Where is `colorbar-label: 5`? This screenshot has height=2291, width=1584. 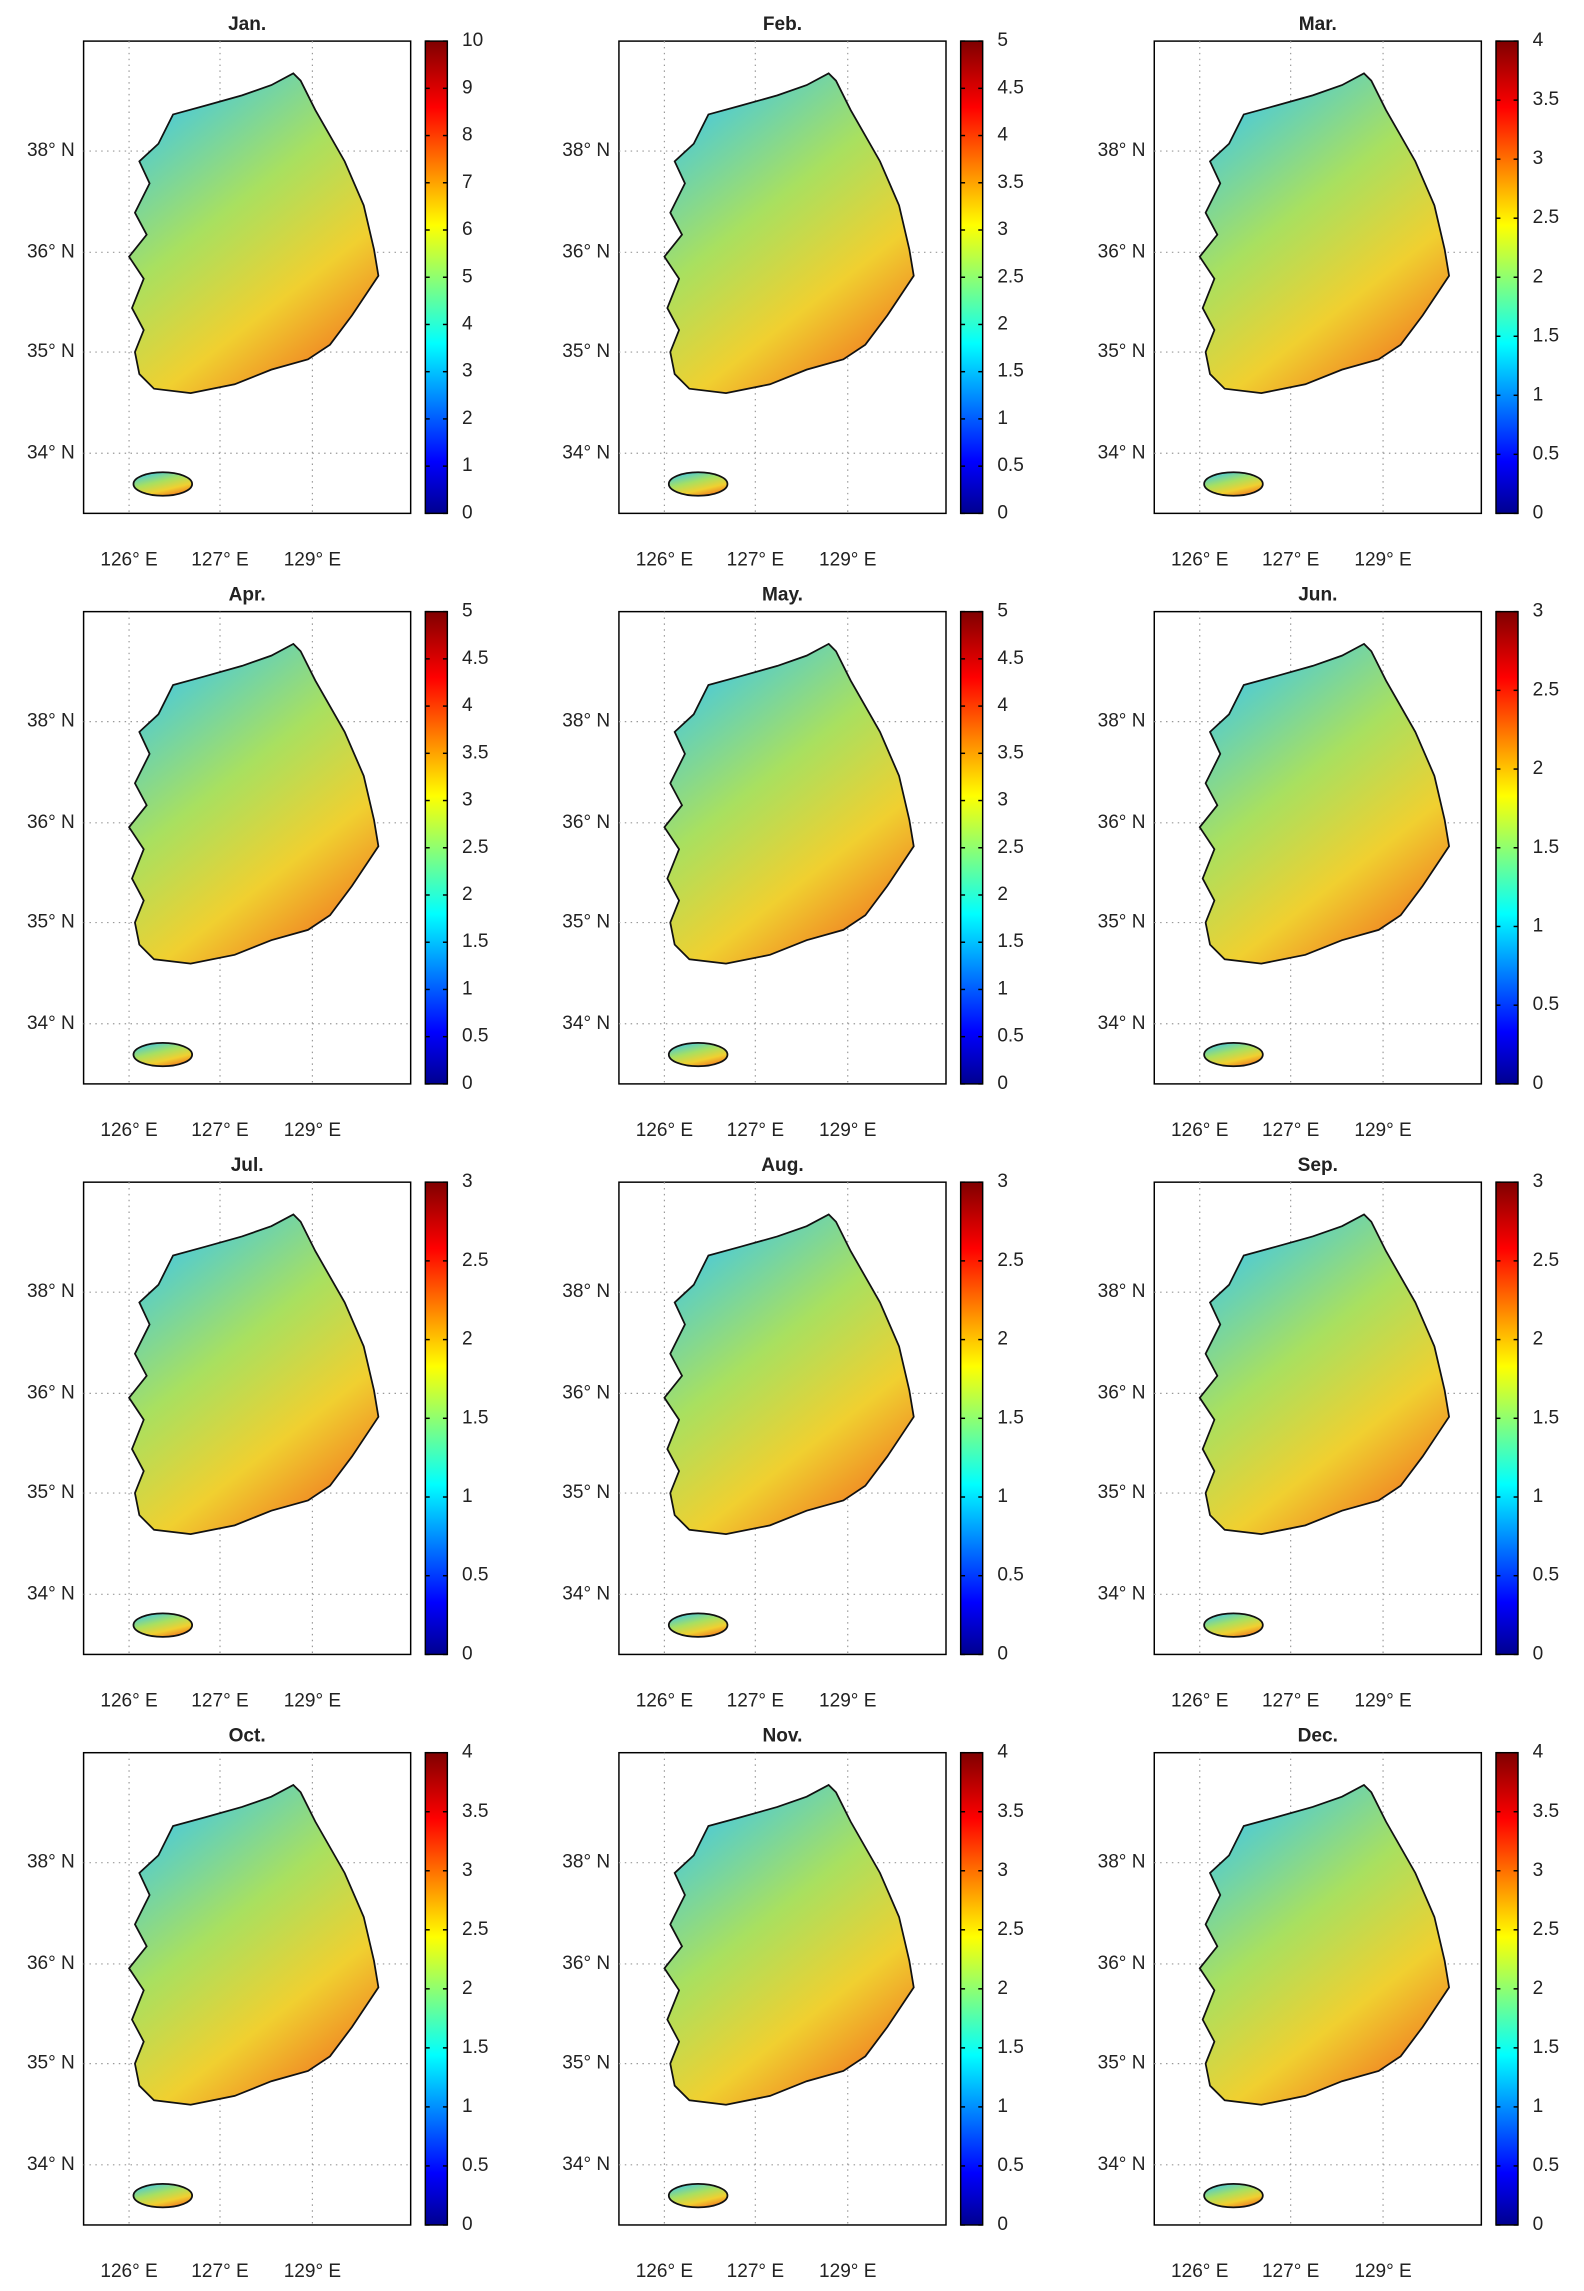
colorbar-label: 5 is located at coordinates (1002, 40).